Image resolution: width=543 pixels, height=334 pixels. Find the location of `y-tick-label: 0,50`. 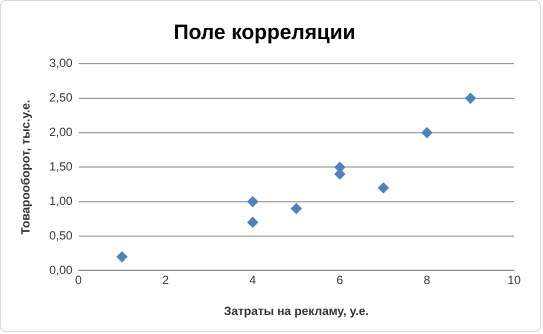

y-tick-label: 0,50 is located at coordinates (61, 235).